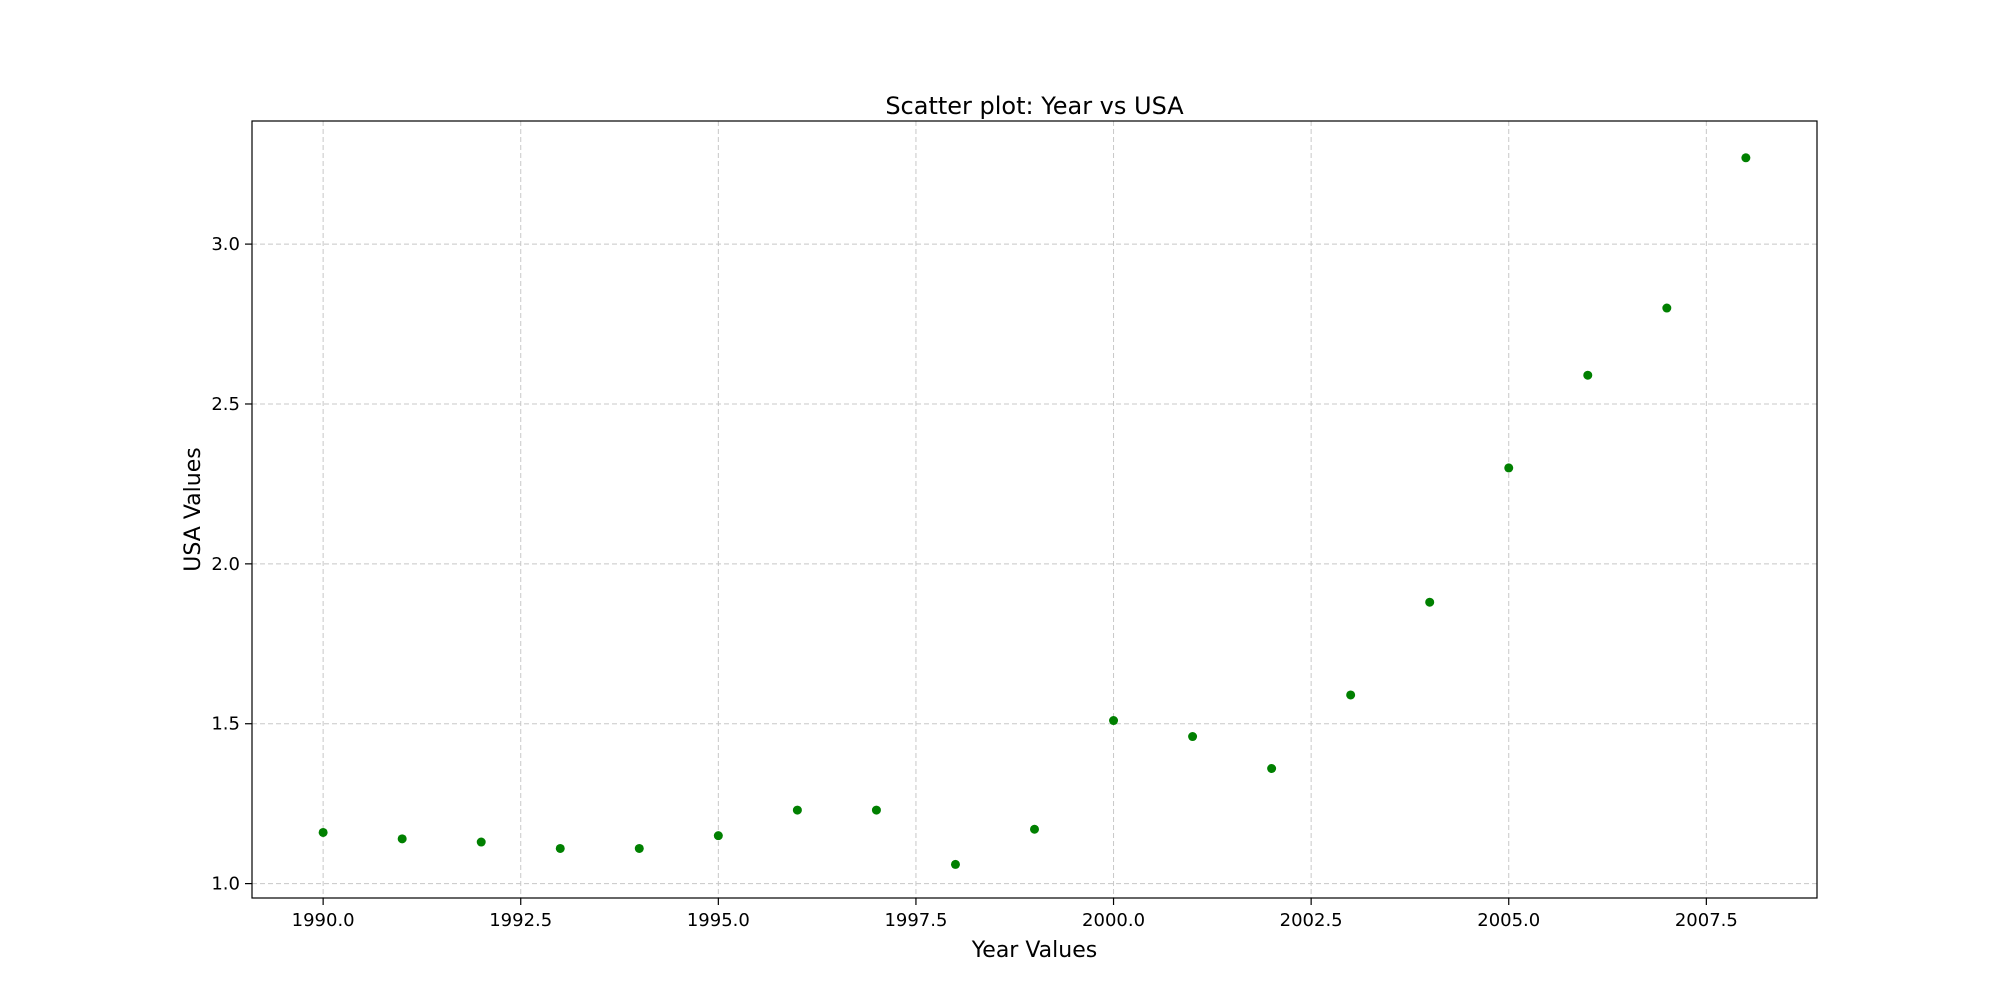 This screenshot has height=1000, width=2000. I want to click on x-tick-label: 1997.5, so click(915, 920).